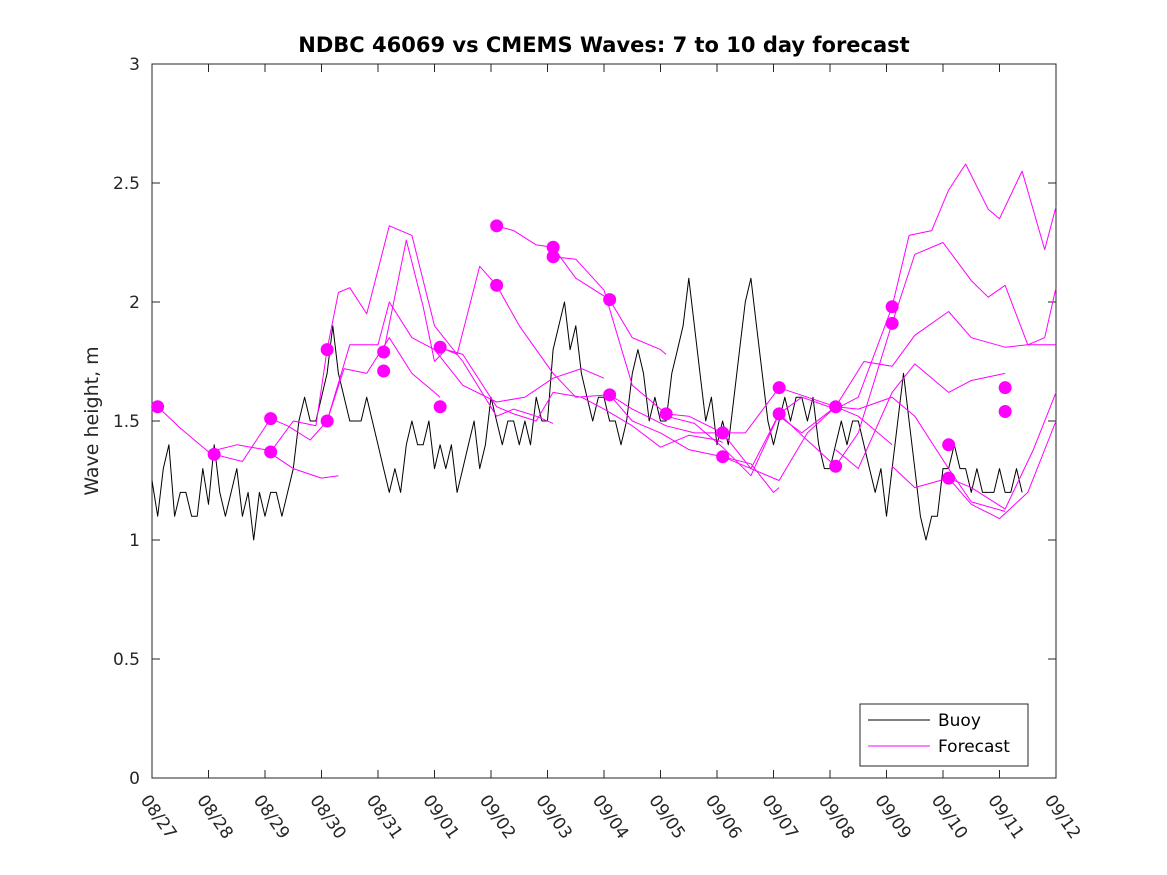 The width and height of the screenshot is (1167, 875). What do you see at coordinates (134, 541) in the screenshot?
I see `y-tick-label: 1` at bounding box center [134, 541].